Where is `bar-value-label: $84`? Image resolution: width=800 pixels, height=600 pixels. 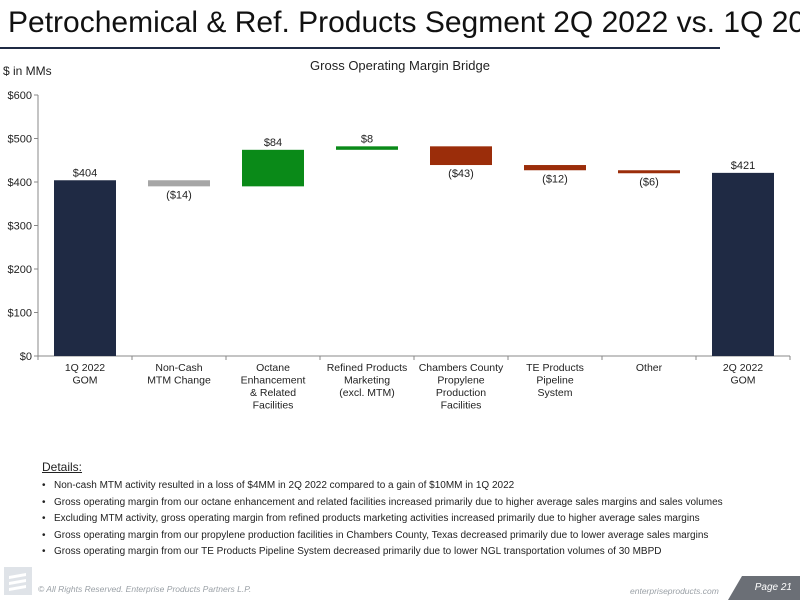 bar-value-label: $84 is located at coordinates (273, 143).